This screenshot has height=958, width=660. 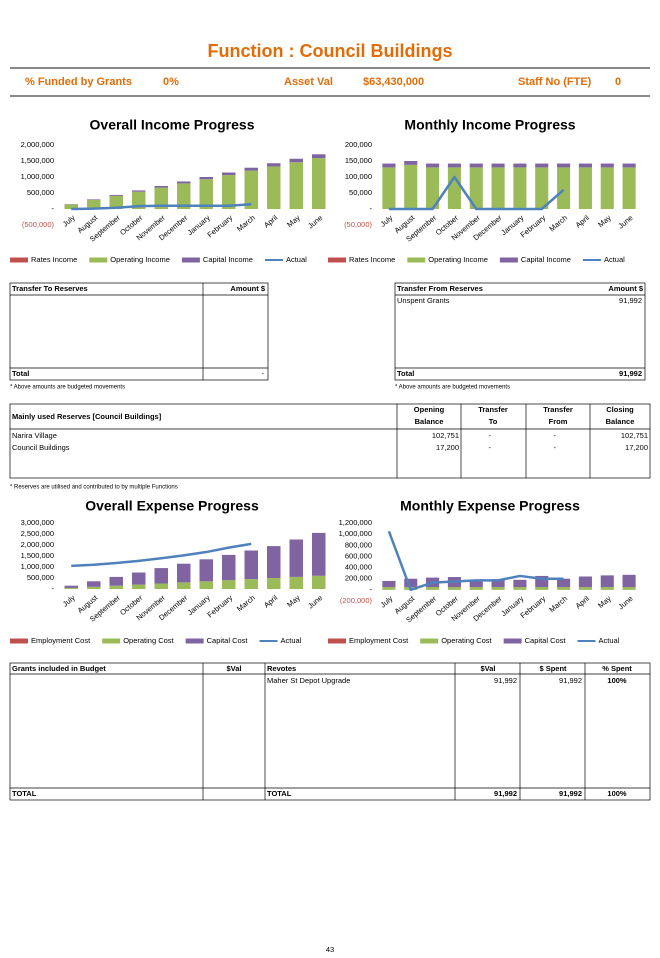 I want to click on table-header: Grants included in Budget, so click(x=59, y=668).